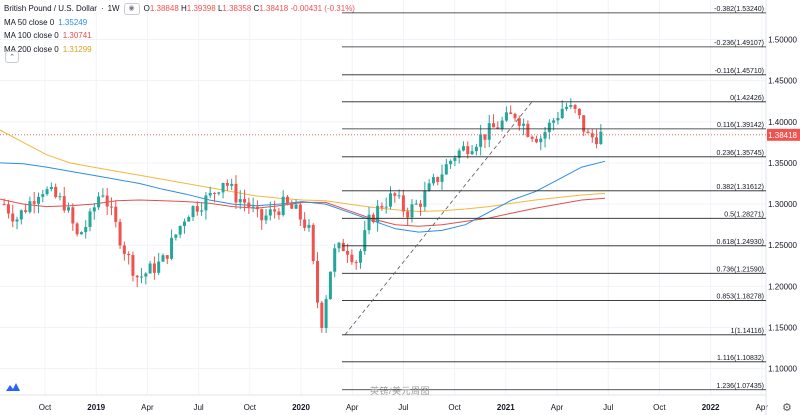 The width and height of the screenshot is (800, 415). I want to click on y-tick-label-0: 1.10000, so click(782, 369).